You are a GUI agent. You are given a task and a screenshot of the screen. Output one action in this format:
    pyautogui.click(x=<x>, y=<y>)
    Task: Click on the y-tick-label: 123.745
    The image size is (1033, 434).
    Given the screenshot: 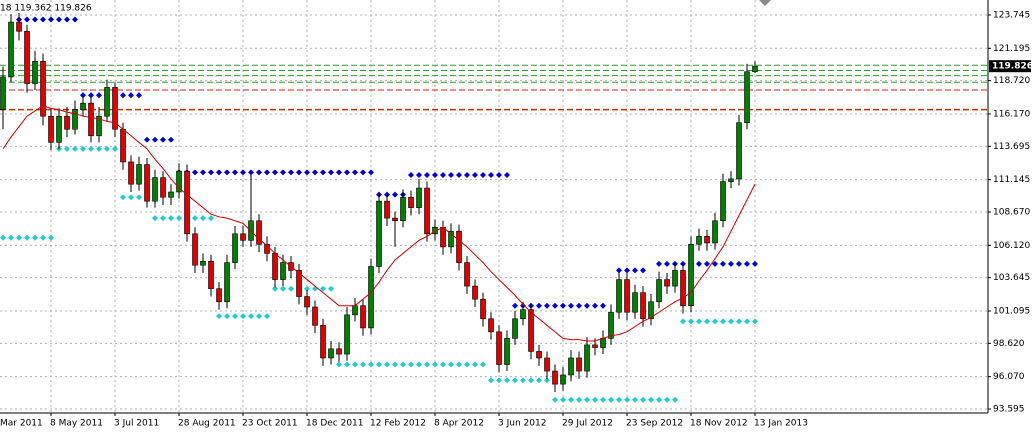 What is the action you would take?
    pyautogui.click(x=1011, y=15)
    